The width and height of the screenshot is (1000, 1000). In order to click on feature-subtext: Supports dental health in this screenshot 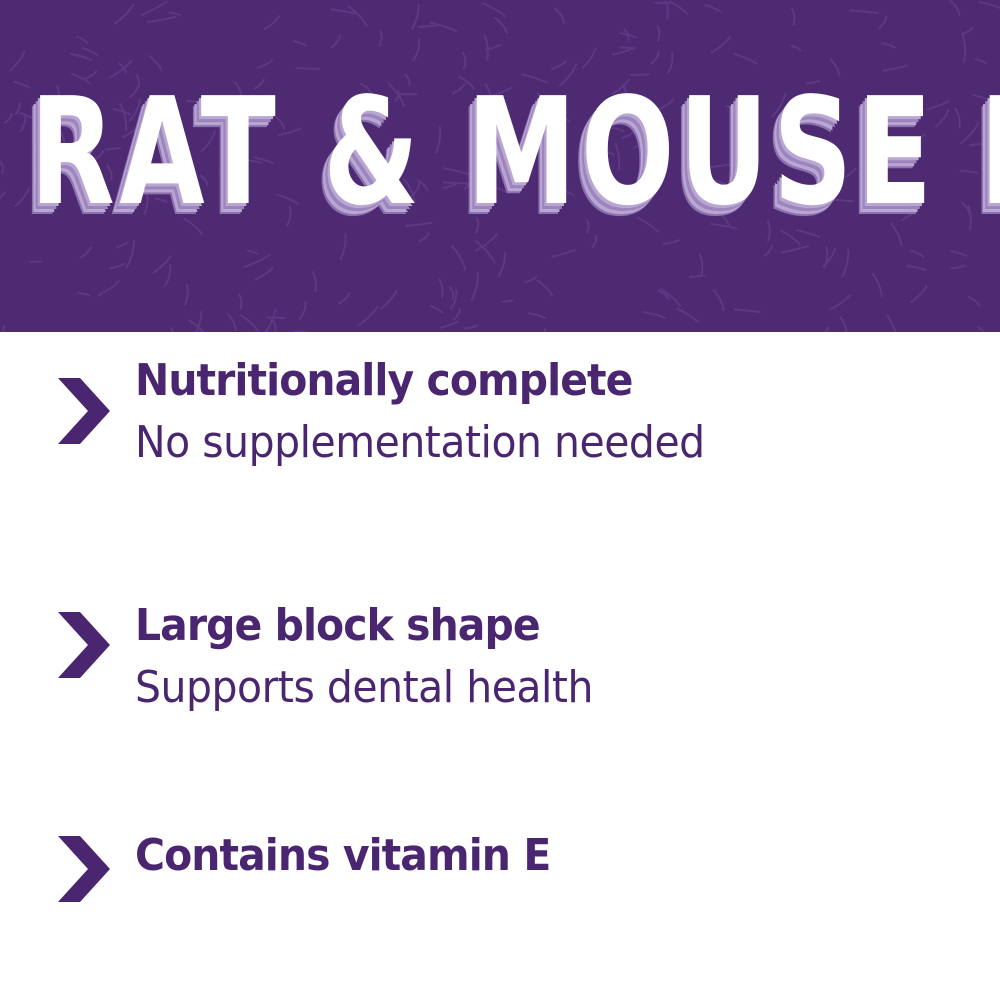, I will do `click(364, 687)`.